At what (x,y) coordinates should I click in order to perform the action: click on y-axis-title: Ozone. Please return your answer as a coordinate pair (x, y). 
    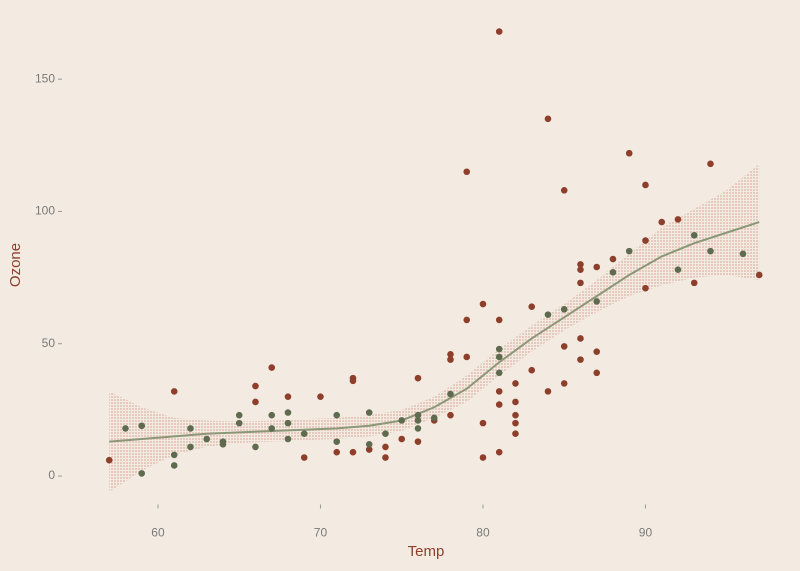
    Looking at the image, I should click on (15, 265).